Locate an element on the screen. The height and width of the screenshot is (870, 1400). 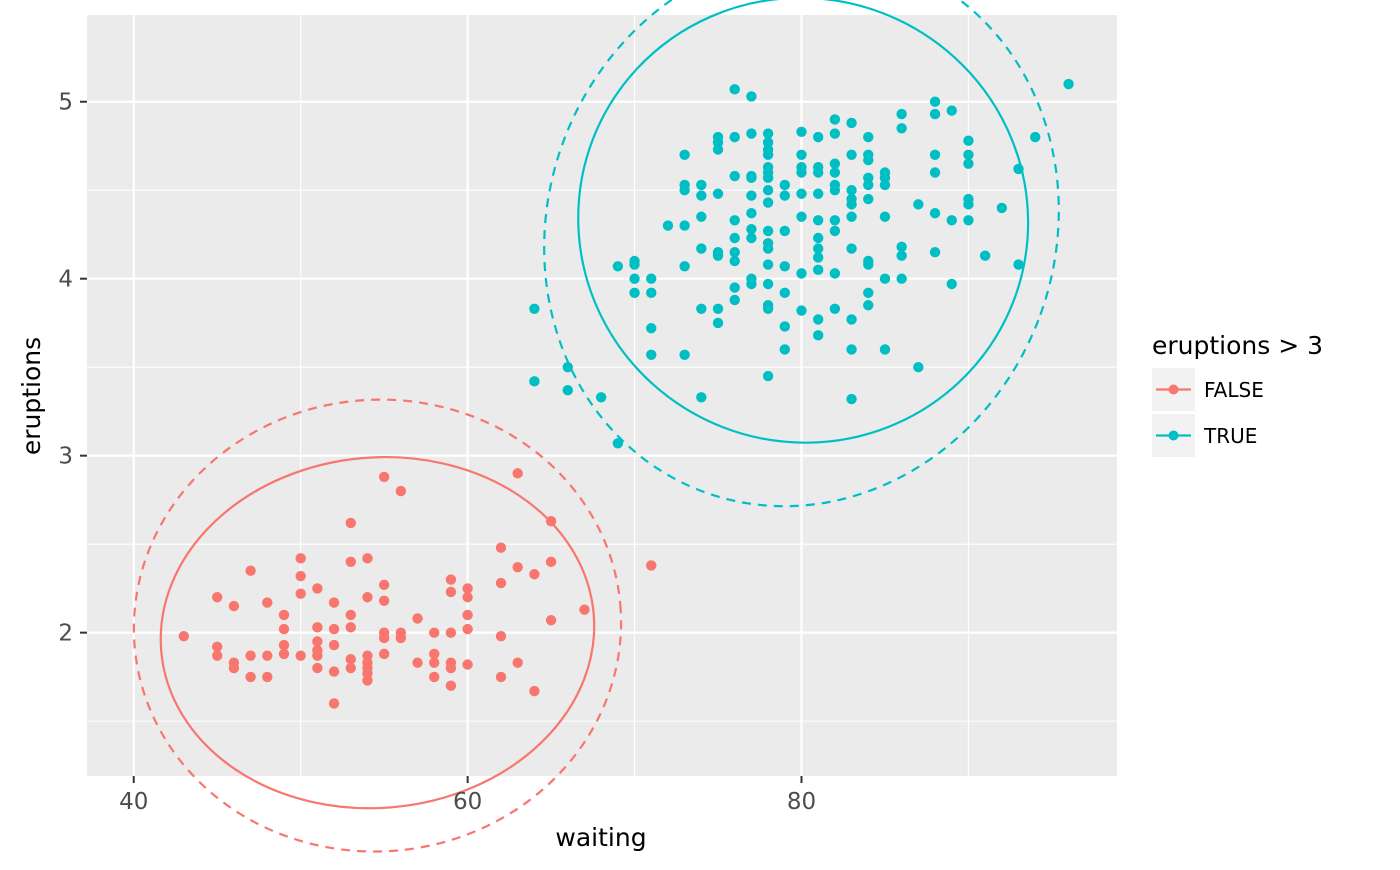
y-tick-label: 4 is located at coordinates (65, 280).